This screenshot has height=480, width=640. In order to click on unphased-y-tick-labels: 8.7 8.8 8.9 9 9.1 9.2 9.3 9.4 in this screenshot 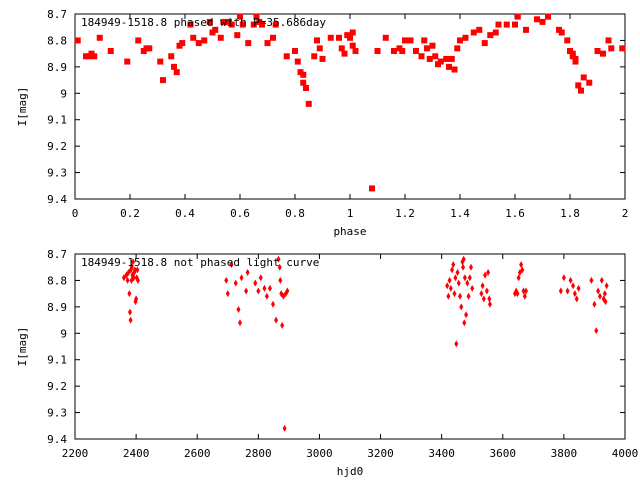, I will do `click(57, 347)`.